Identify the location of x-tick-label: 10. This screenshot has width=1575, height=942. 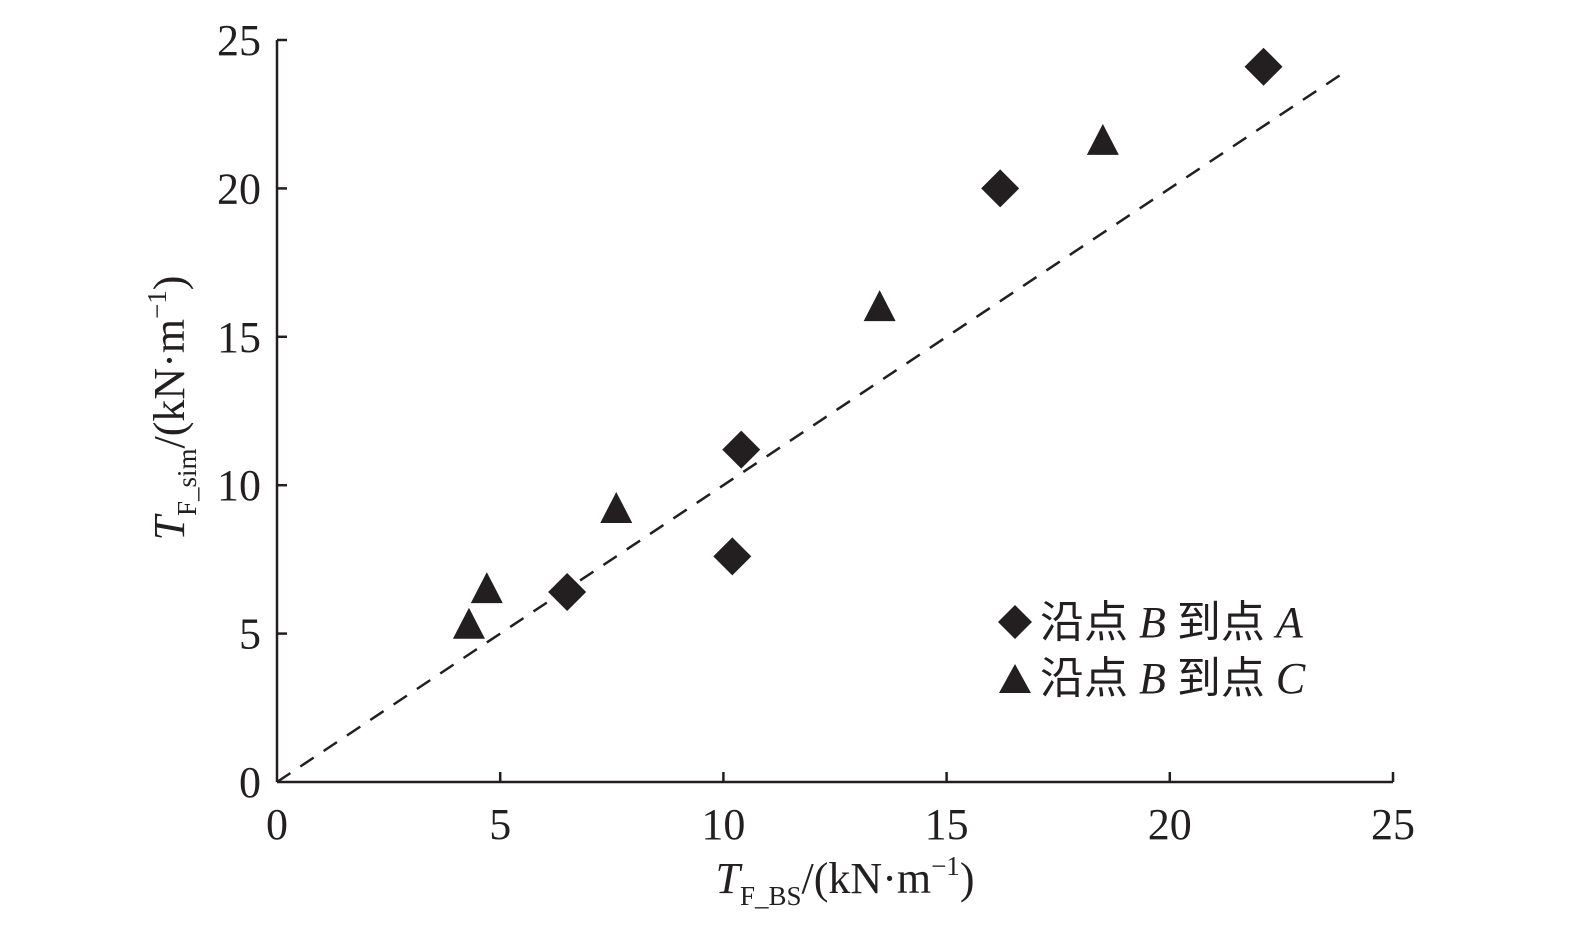
(723, 824).